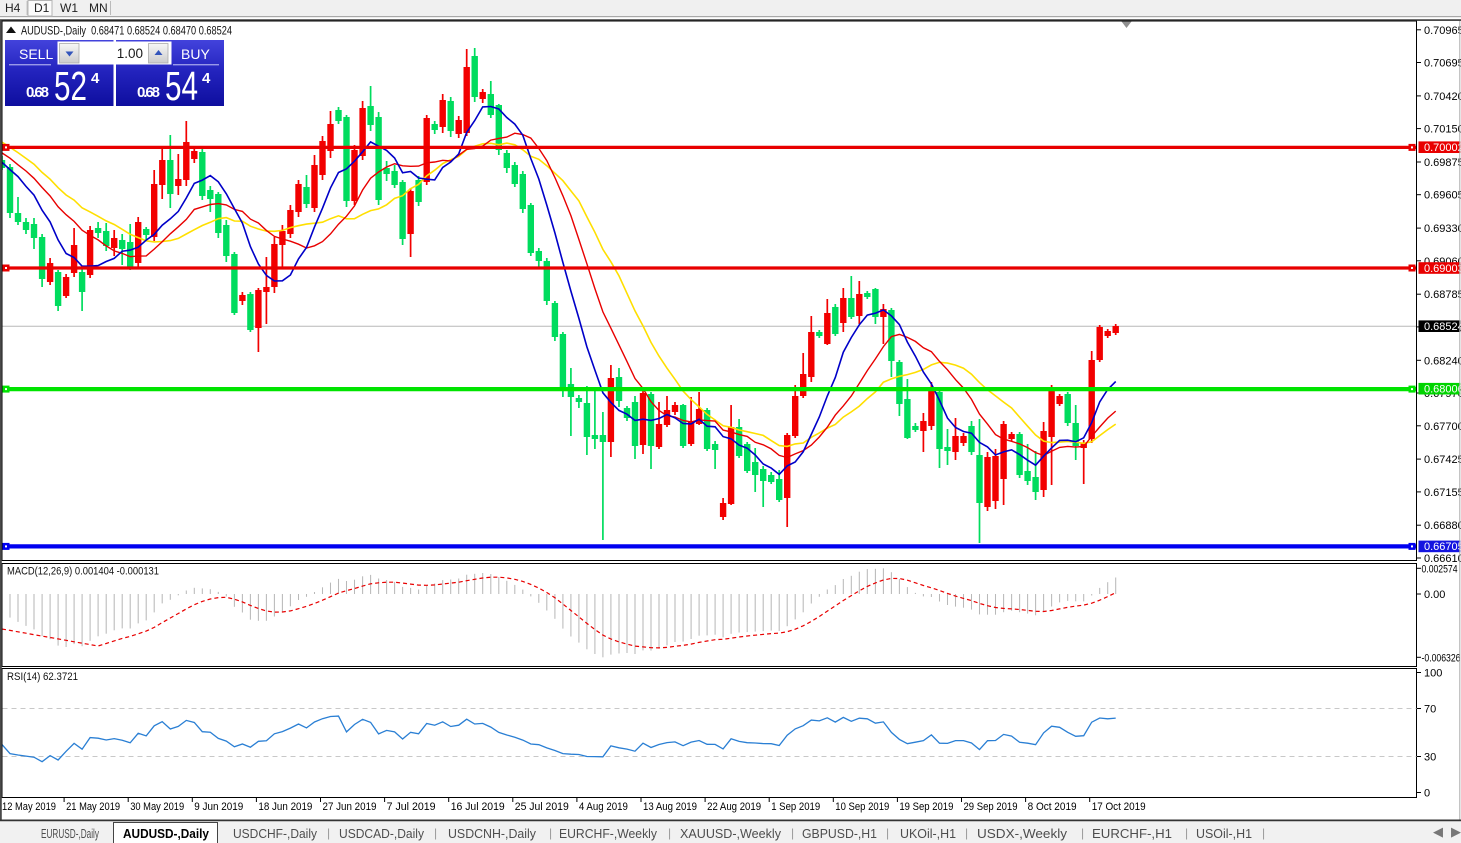 The height and width of the screenshot is (843, 1461). I want to click on svg-text: 7 Jul 2019, so click(411, 807).